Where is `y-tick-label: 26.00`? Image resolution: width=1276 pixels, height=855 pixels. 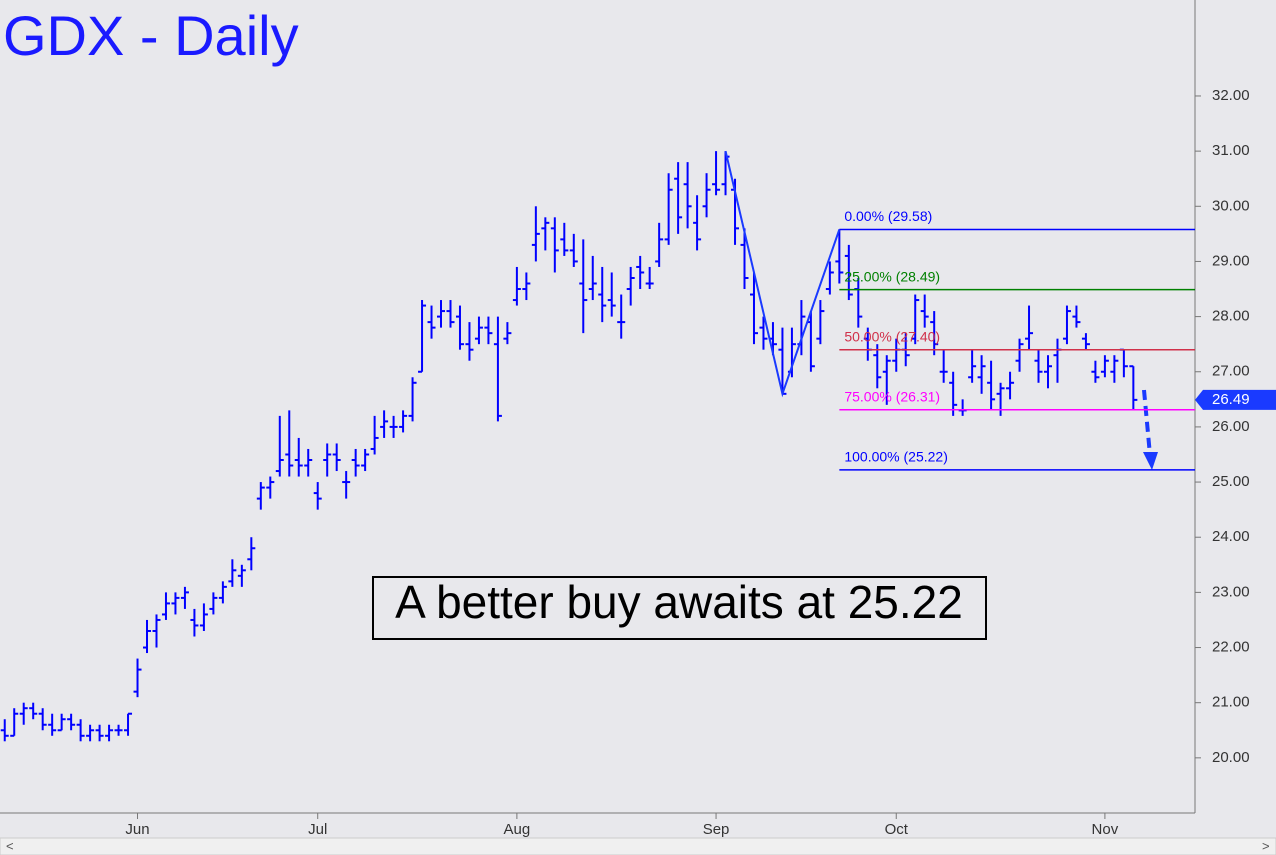
y-tick-label: 26.00 is located at coordinates (1231, 426).